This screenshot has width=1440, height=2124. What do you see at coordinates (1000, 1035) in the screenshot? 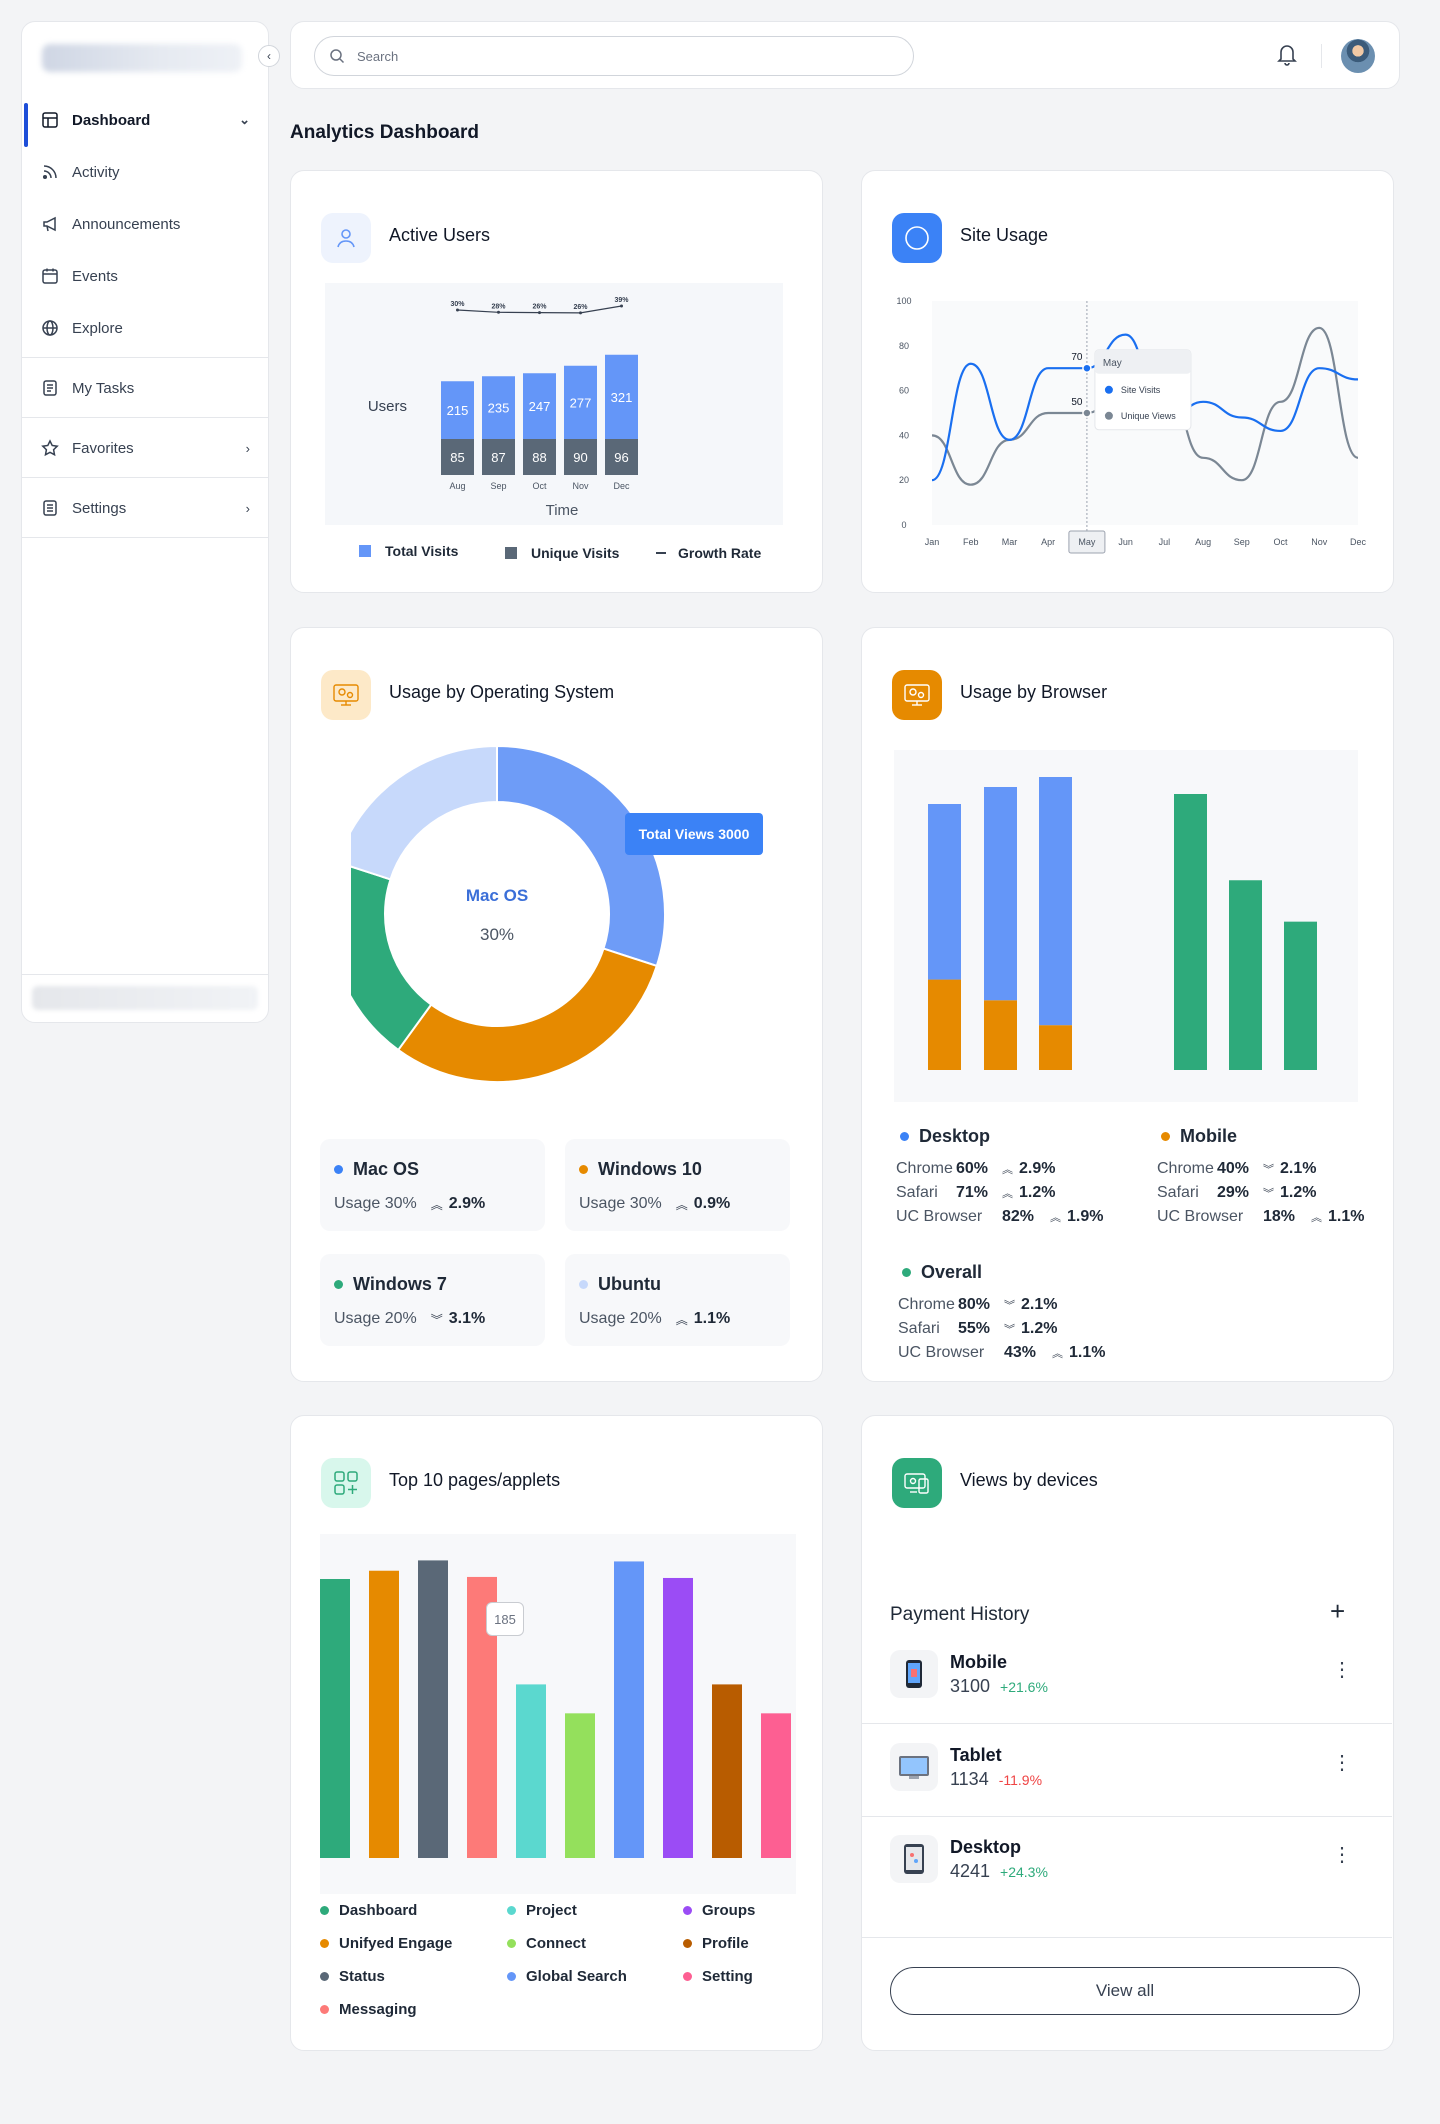
I see `bar-mobile-safari` at bounding box center [1000, 1035].